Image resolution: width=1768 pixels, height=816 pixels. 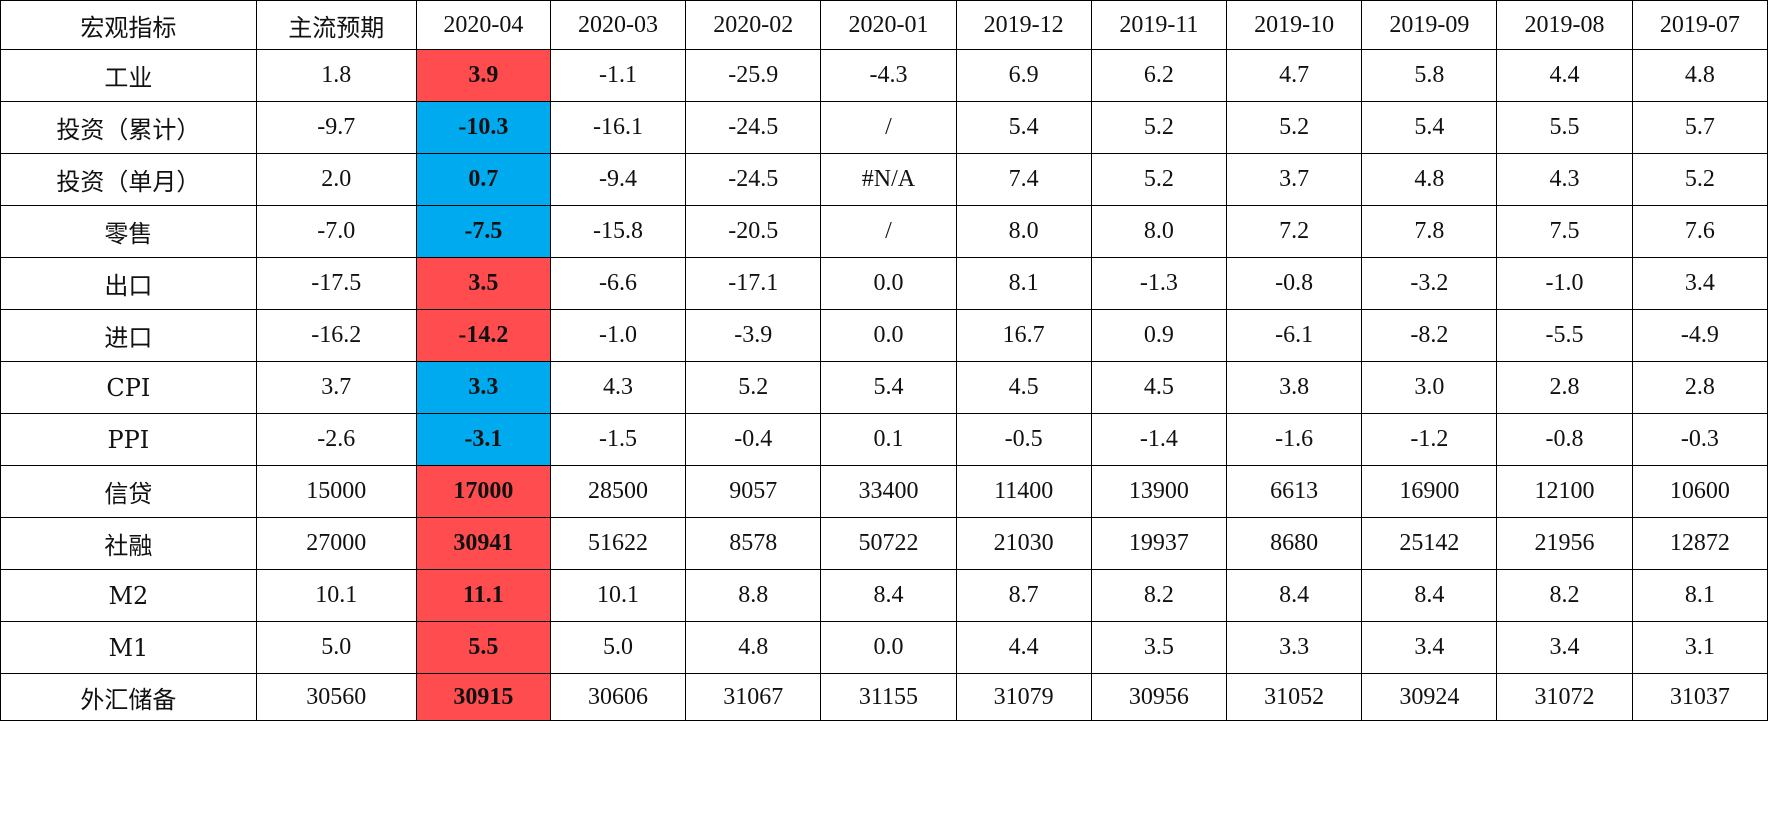 I want to click on value-cell: -20.5, so click(x=753, y=231).